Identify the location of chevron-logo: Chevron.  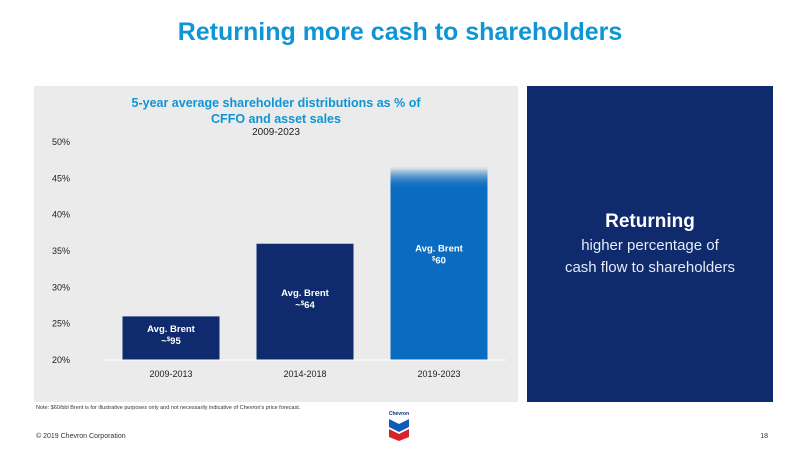
(399, 427).